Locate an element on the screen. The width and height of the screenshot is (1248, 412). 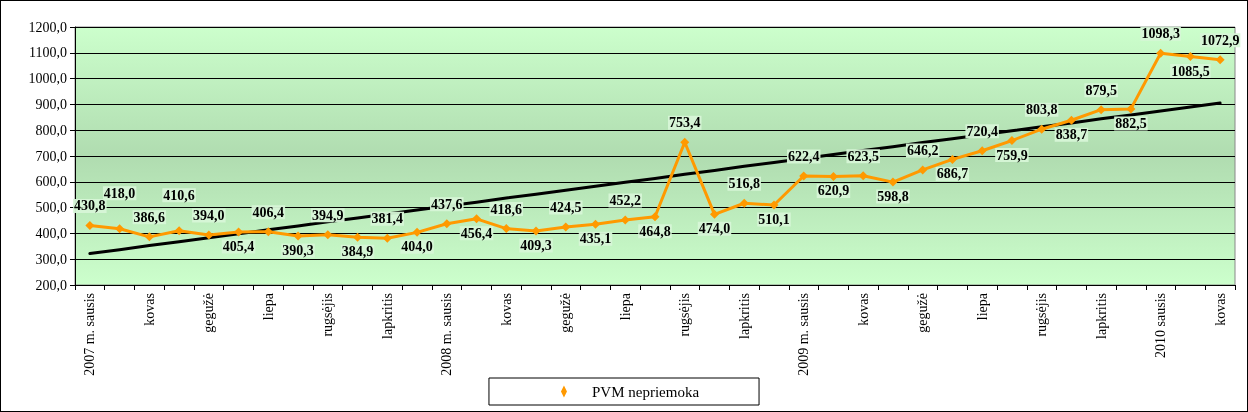
data-label: 384,9 is located at coordinates (357, 252).